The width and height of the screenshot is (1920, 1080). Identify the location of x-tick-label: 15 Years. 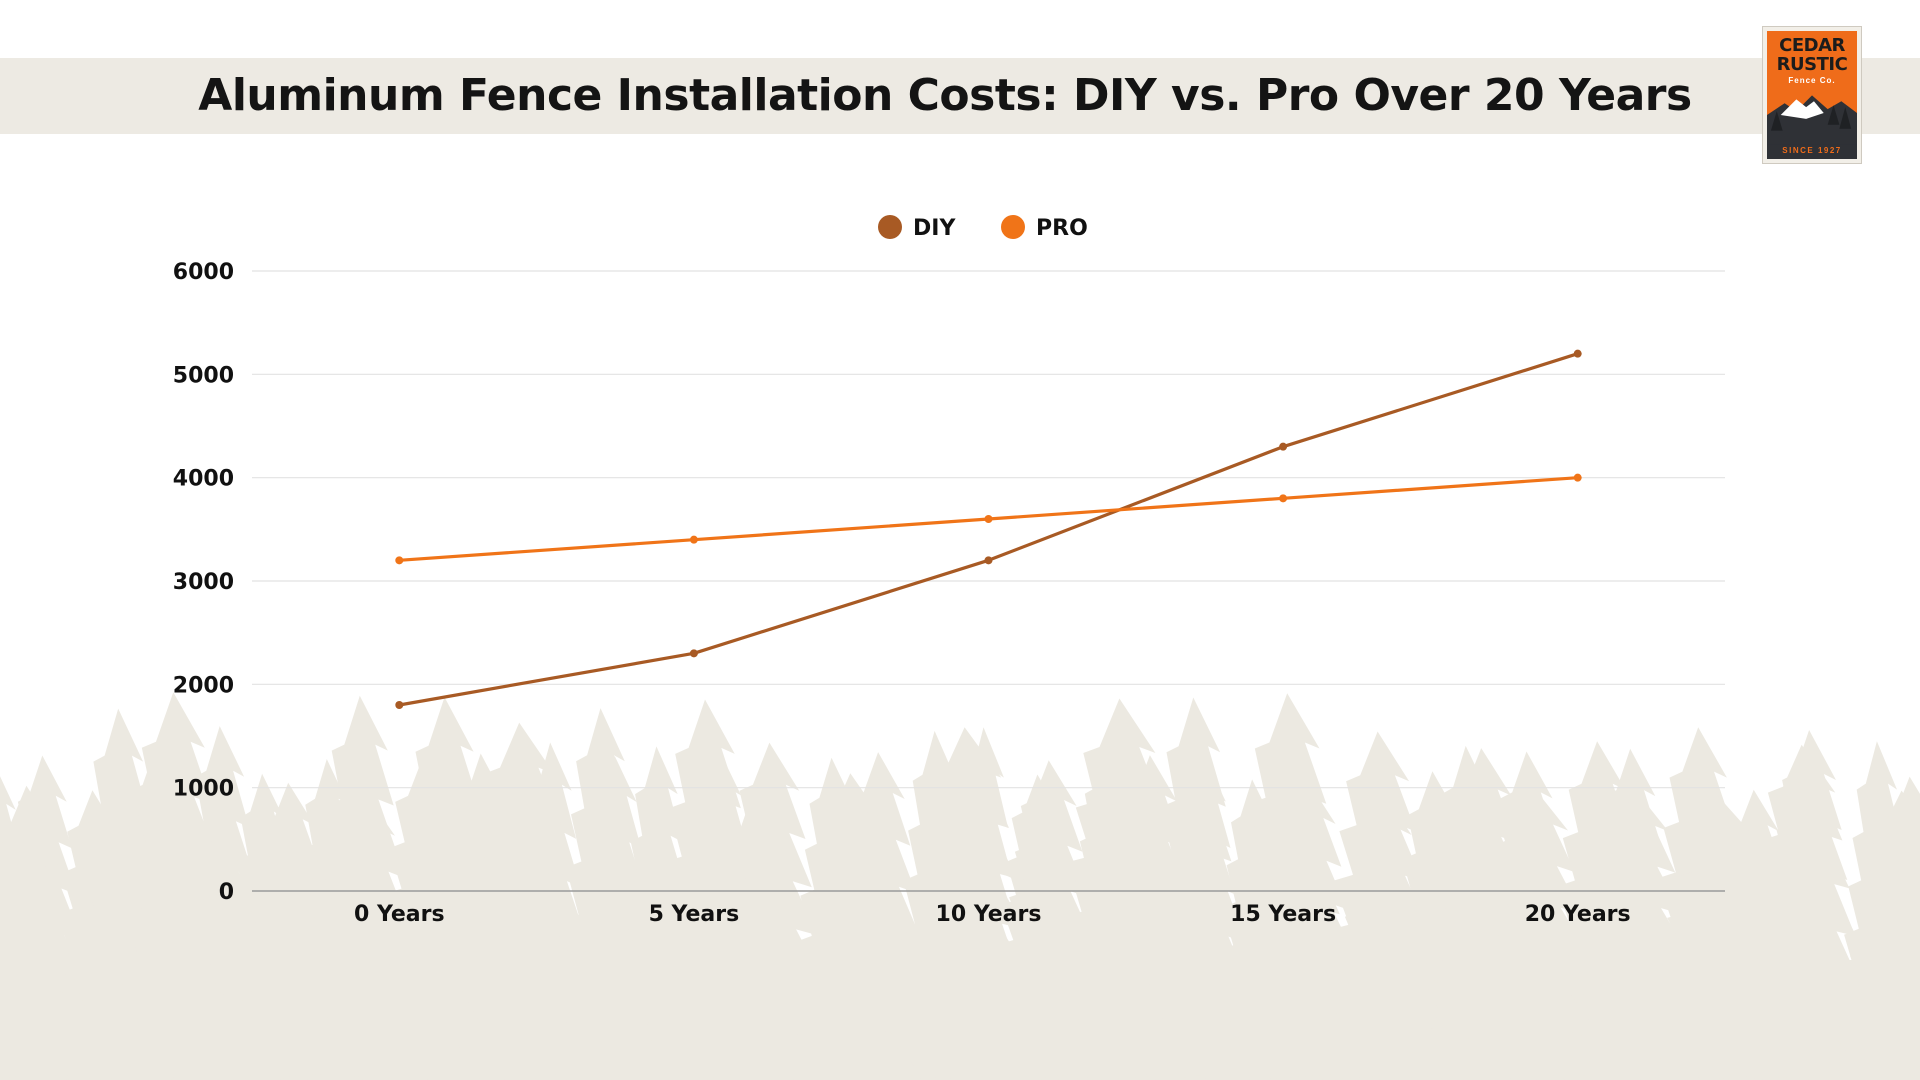
(1283, 914).